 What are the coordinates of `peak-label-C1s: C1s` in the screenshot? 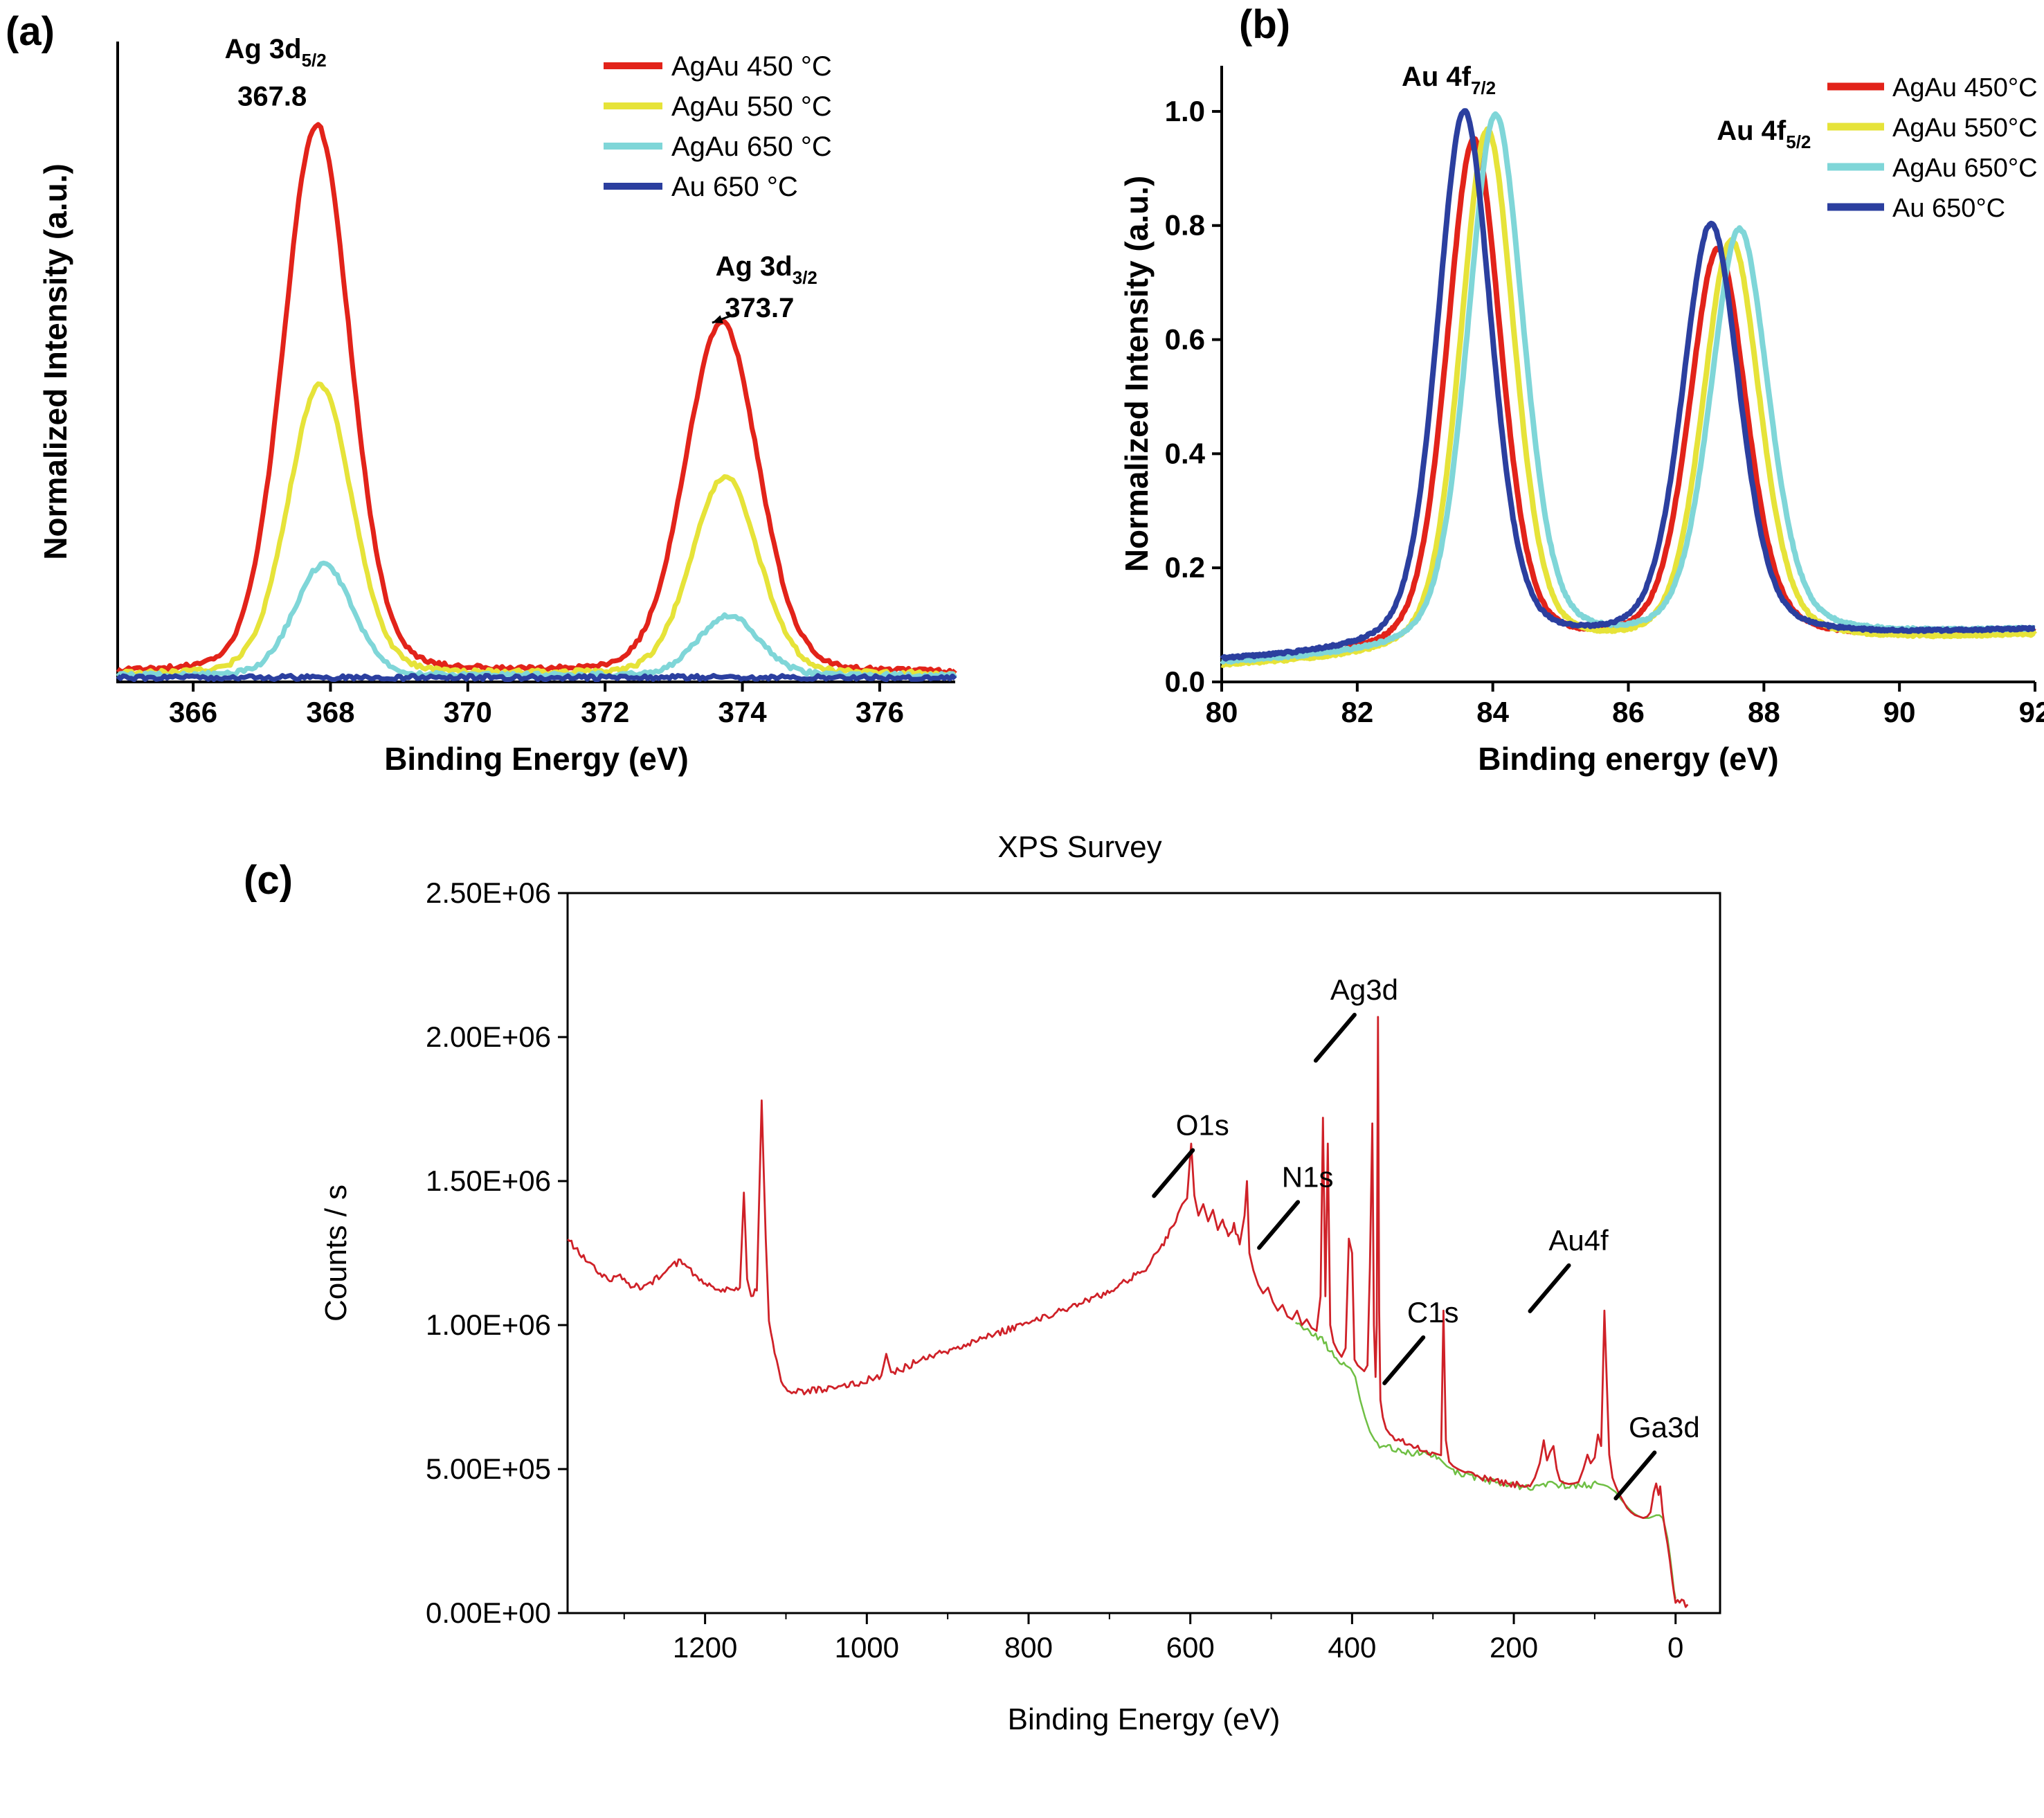 It's located at (1433, 1312).